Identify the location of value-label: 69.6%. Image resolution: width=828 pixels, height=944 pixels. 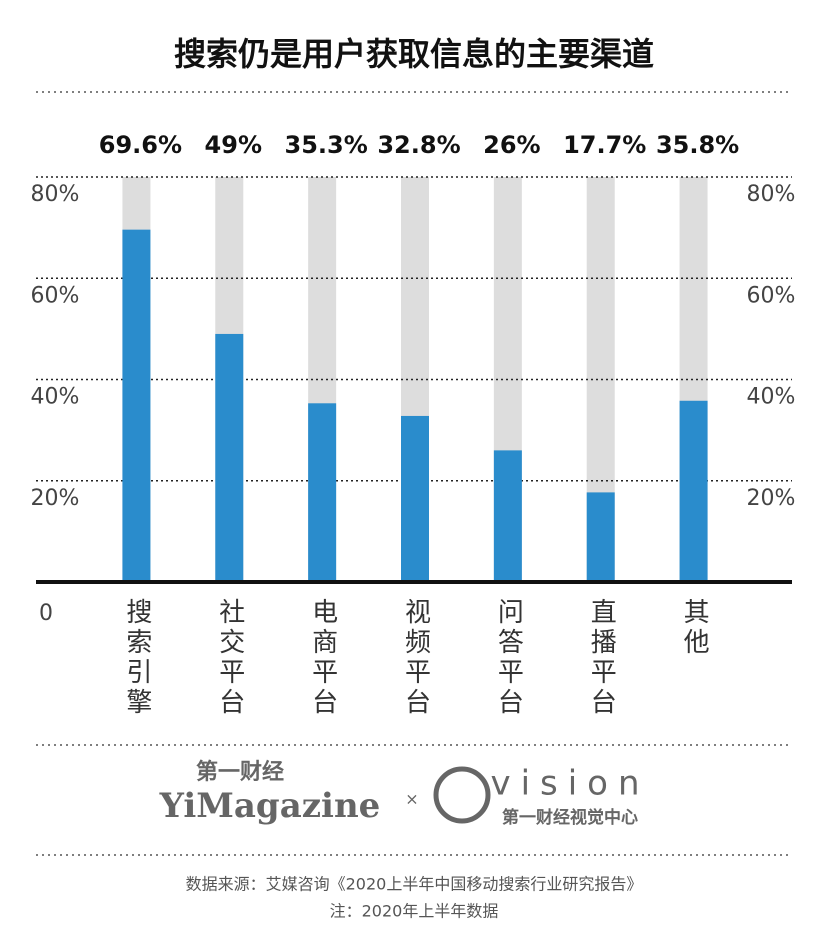
(140, 145).